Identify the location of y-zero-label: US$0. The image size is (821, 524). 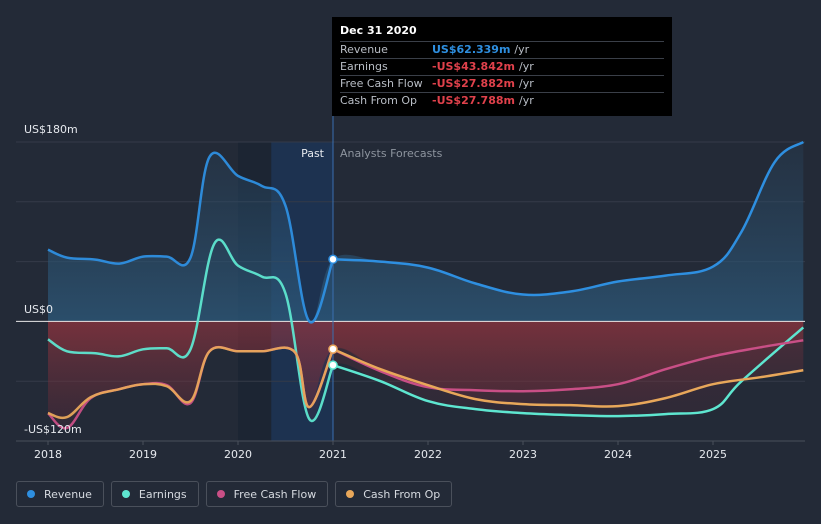
(38, 309).